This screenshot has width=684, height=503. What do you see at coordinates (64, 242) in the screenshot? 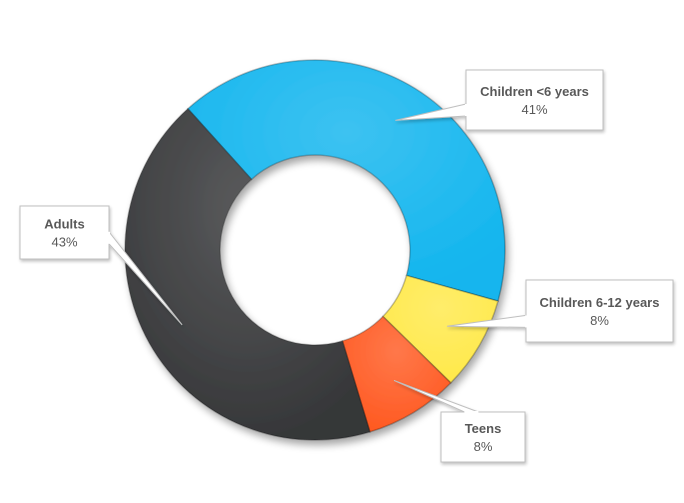
I see `data-label-value: 43%` at bounding box center [64, 242].